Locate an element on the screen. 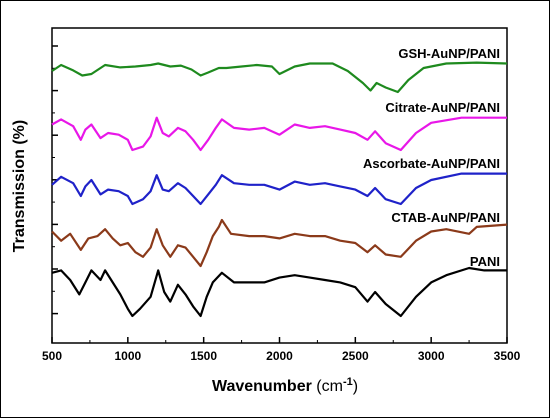 The width and height of the screenshot is (550, 418). series-line-pani is located at coordinates (279, 292).